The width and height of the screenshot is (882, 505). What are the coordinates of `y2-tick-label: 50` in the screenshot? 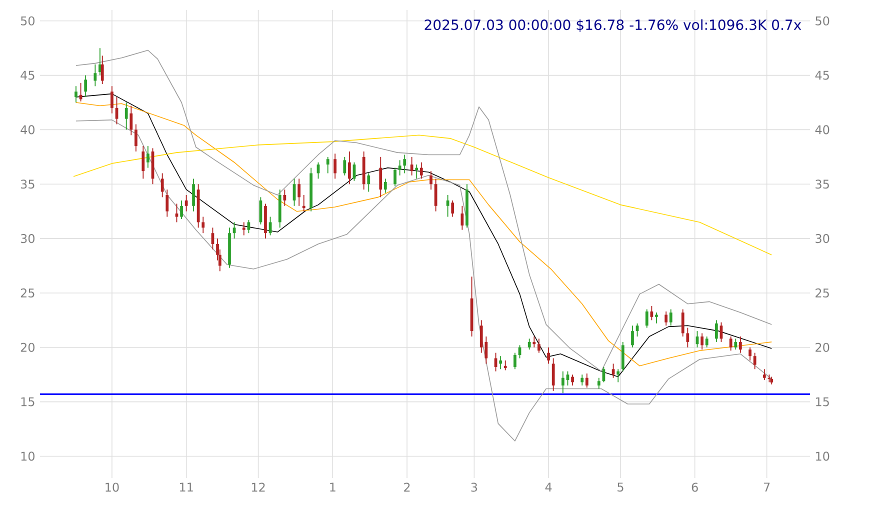 It's located at (823, 21).